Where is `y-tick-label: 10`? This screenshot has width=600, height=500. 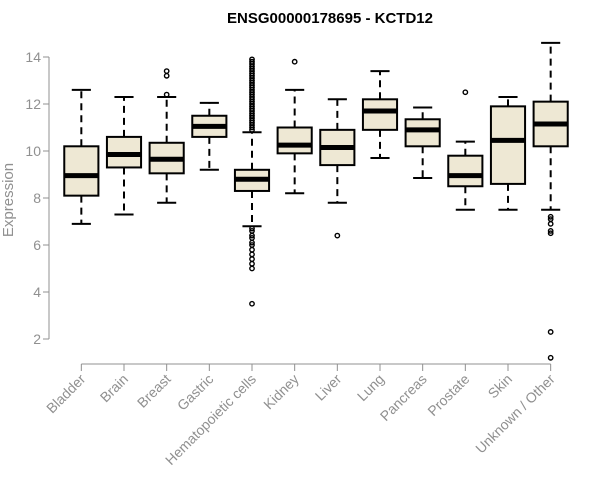 y-tick-label: 10 is located at coordinates (33, 151).